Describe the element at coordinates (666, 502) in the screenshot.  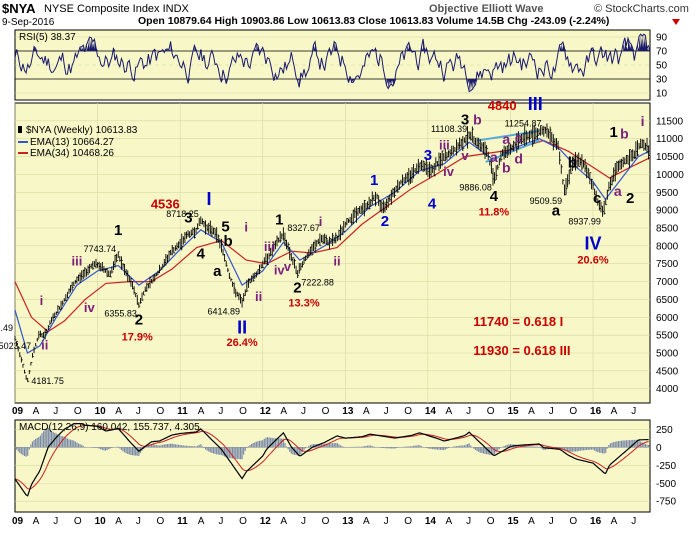
I see `macd-tick-label: -750` at that location.